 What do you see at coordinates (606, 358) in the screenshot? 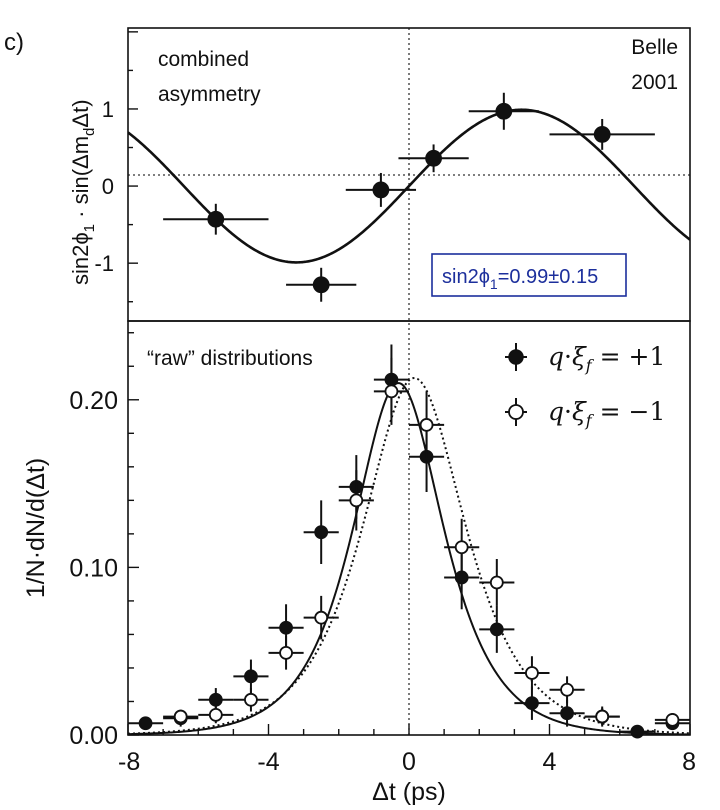
I see `legend-plus-label: q·ξf = +1` at bounding box center [606, 358].